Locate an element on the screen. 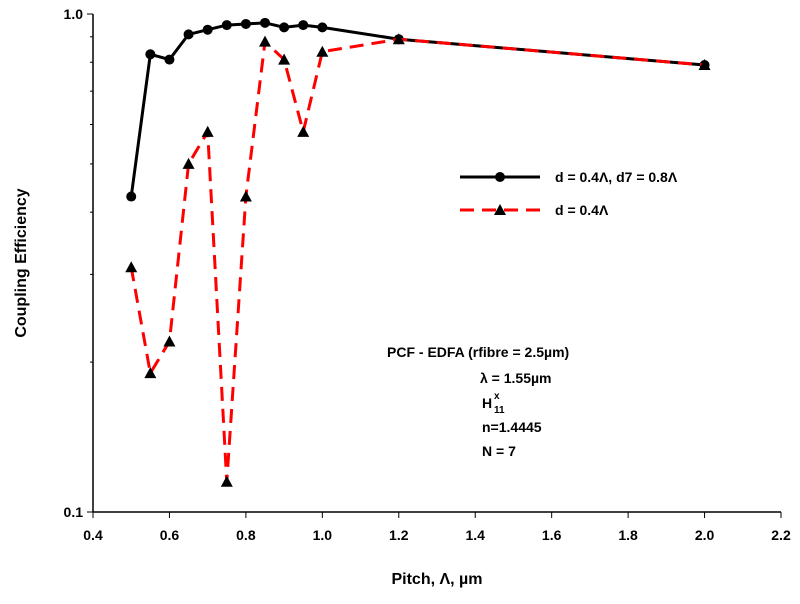 This screenshot has width=800, height=604. x-axis-title: Pitch, Λ, µm is located at coordinates (436, 579).